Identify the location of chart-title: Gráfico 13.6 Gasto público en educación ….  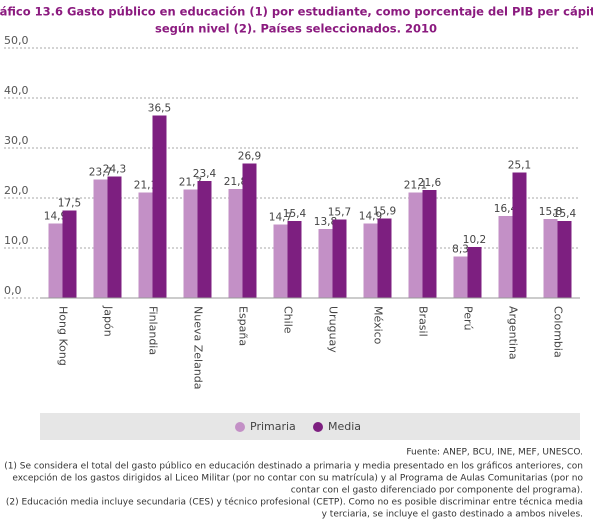
(296, 12).